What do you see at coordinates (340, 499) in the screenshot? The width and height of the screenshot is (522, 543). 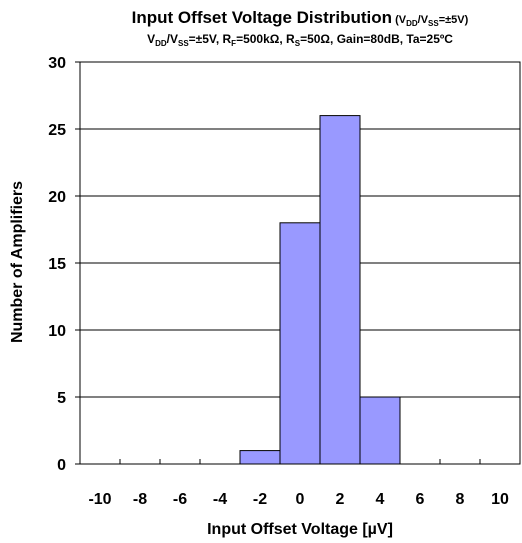 I see `x-tick-label: 2` at bounding box center [340, 499].